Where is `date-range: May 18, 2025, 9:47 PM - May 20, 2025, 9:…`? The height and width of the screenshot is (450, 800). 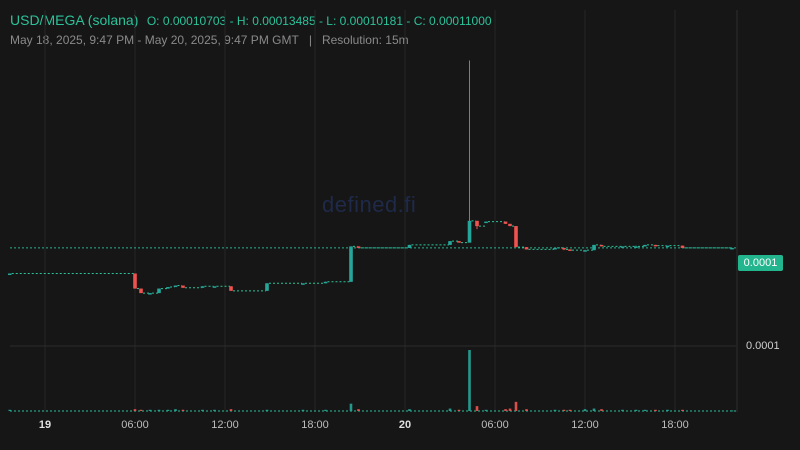 date-range: May 18, 2025, 9:47 PM - May 20, 2025, 9:… is located at coordinates (154, 40).